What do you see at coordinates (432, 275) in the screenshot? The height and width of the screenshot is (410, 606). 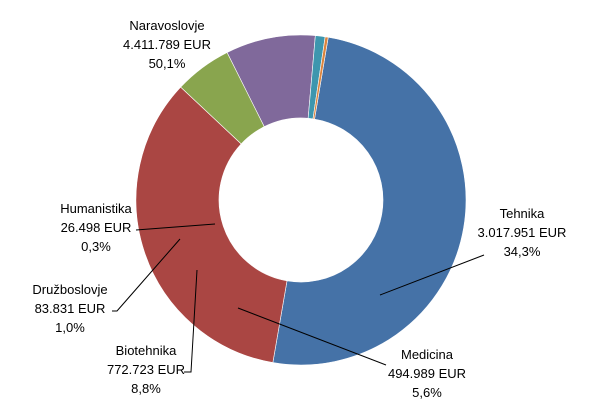 I see `leader-line-tehnika` at bounding box center [432, 275].